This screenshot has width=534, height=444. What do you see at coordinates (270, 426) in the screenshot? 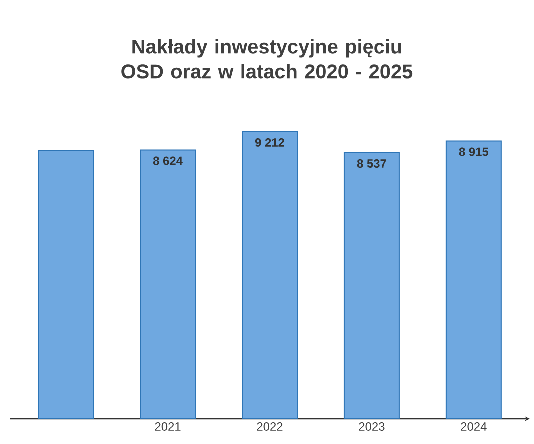
I see `x-tick-label: 2022` at bounding box center [270, 426].